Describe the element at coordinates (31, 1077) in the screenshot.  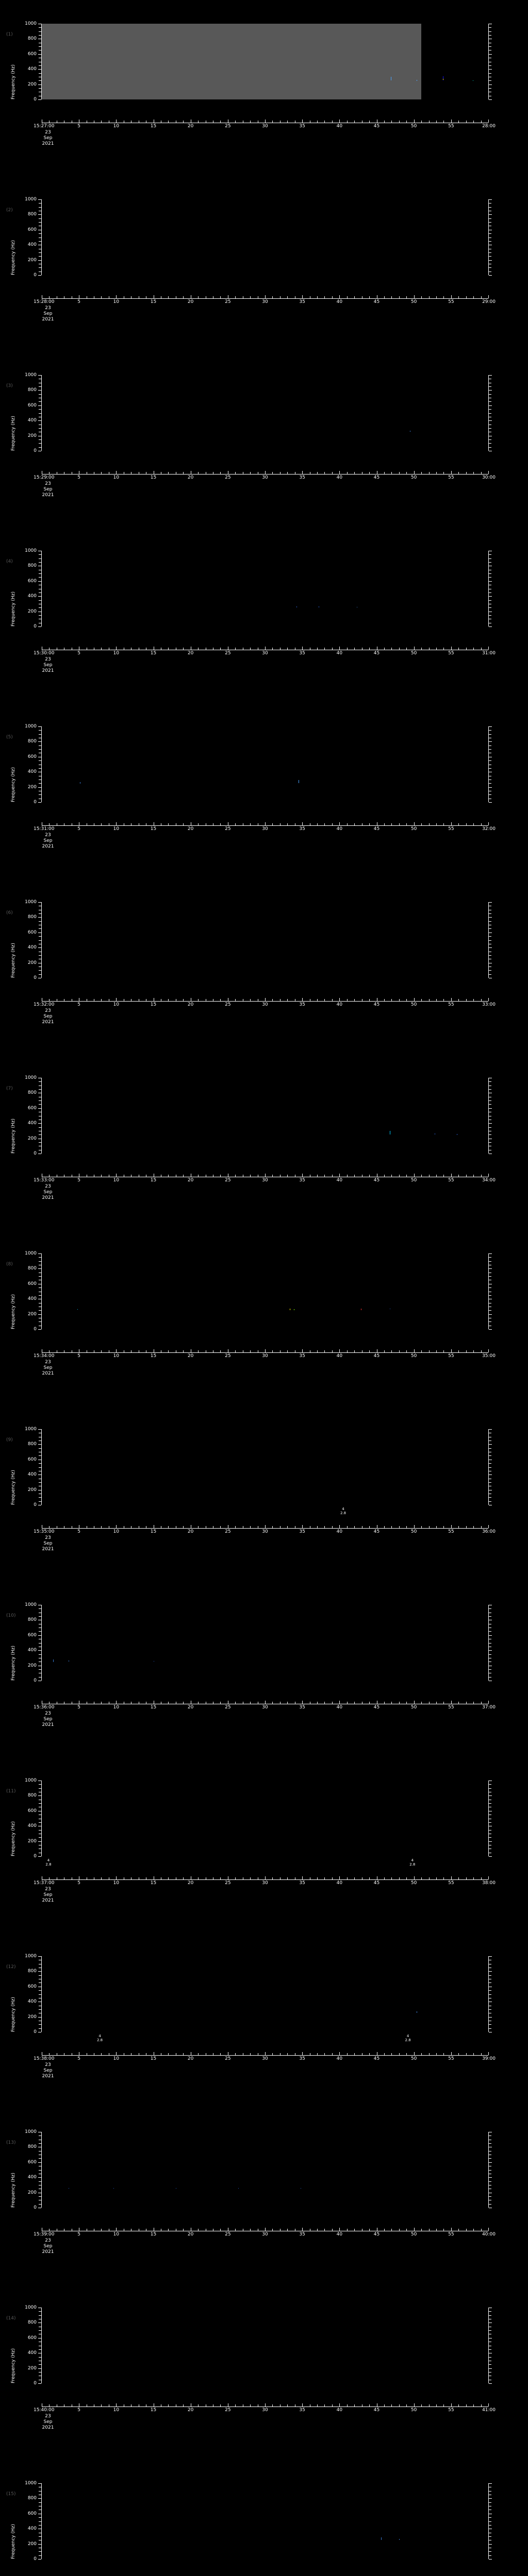
I see `y-axis-tick-label: 1000` at that location.